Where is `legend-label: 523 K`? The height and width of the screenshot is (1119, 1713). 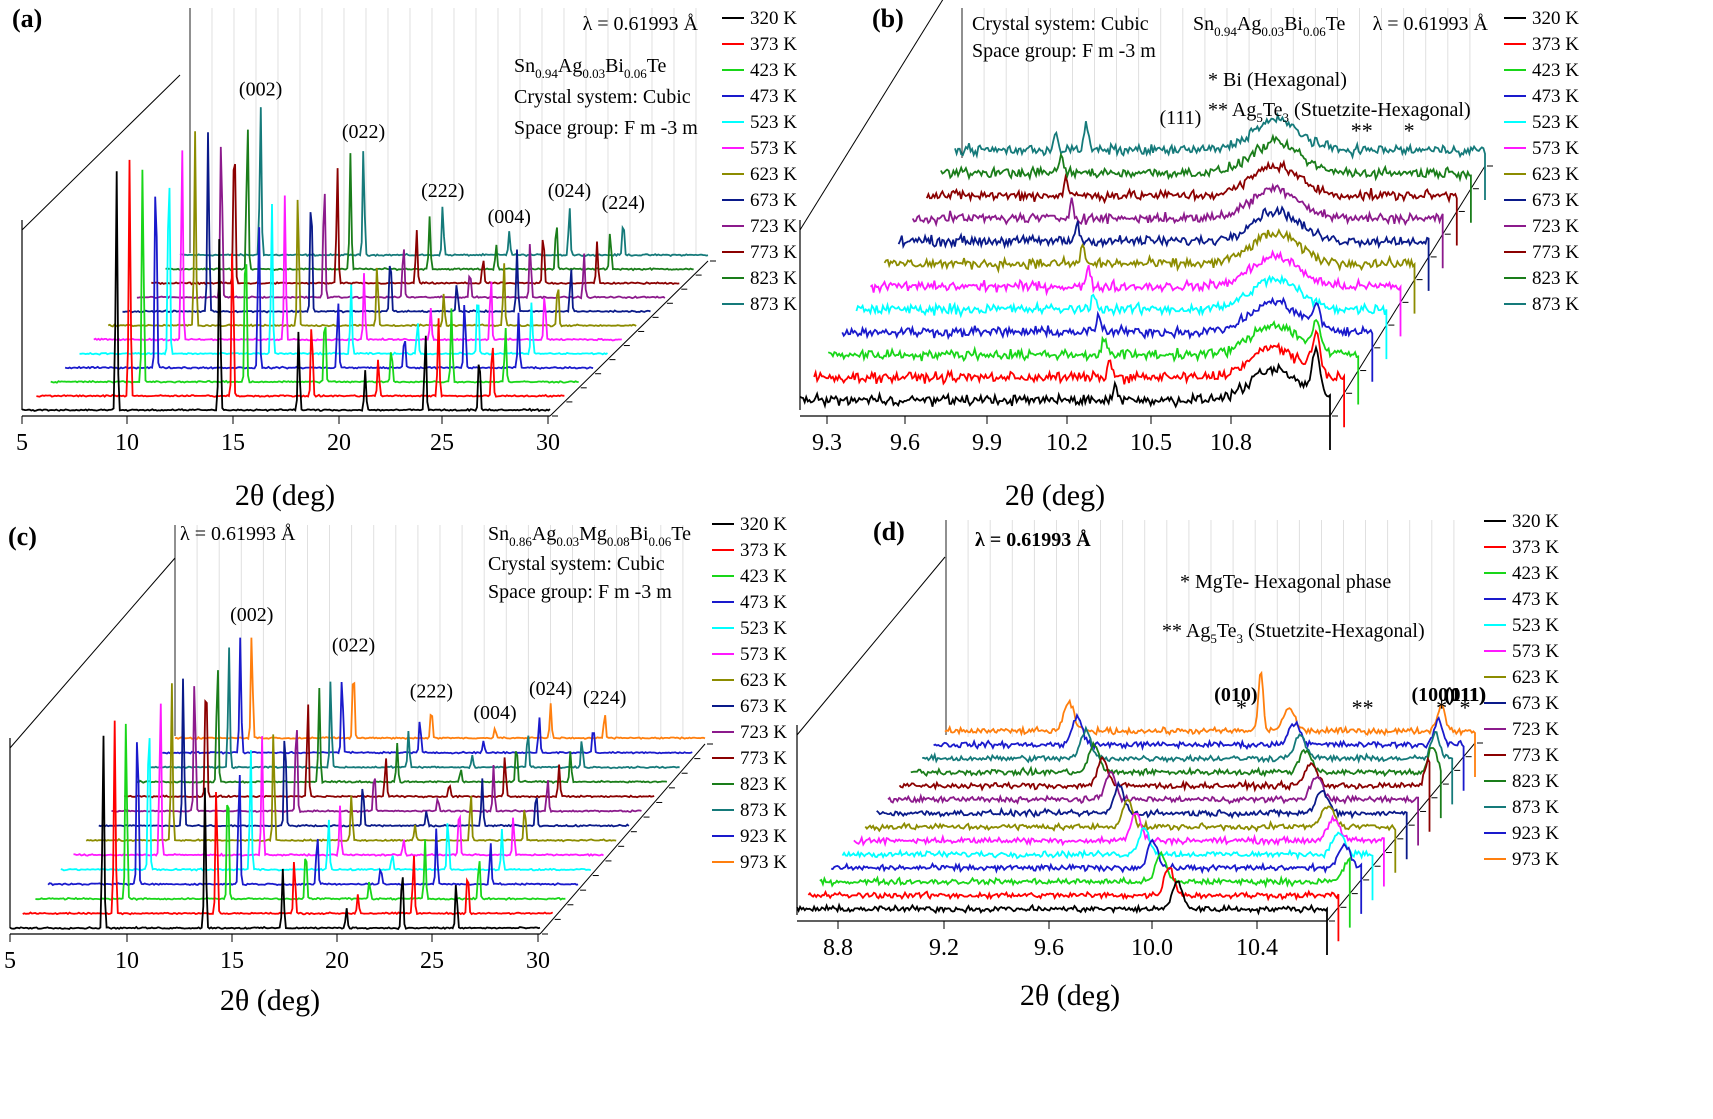 legend-label: 523 K is located at coordinates (1535, 625).